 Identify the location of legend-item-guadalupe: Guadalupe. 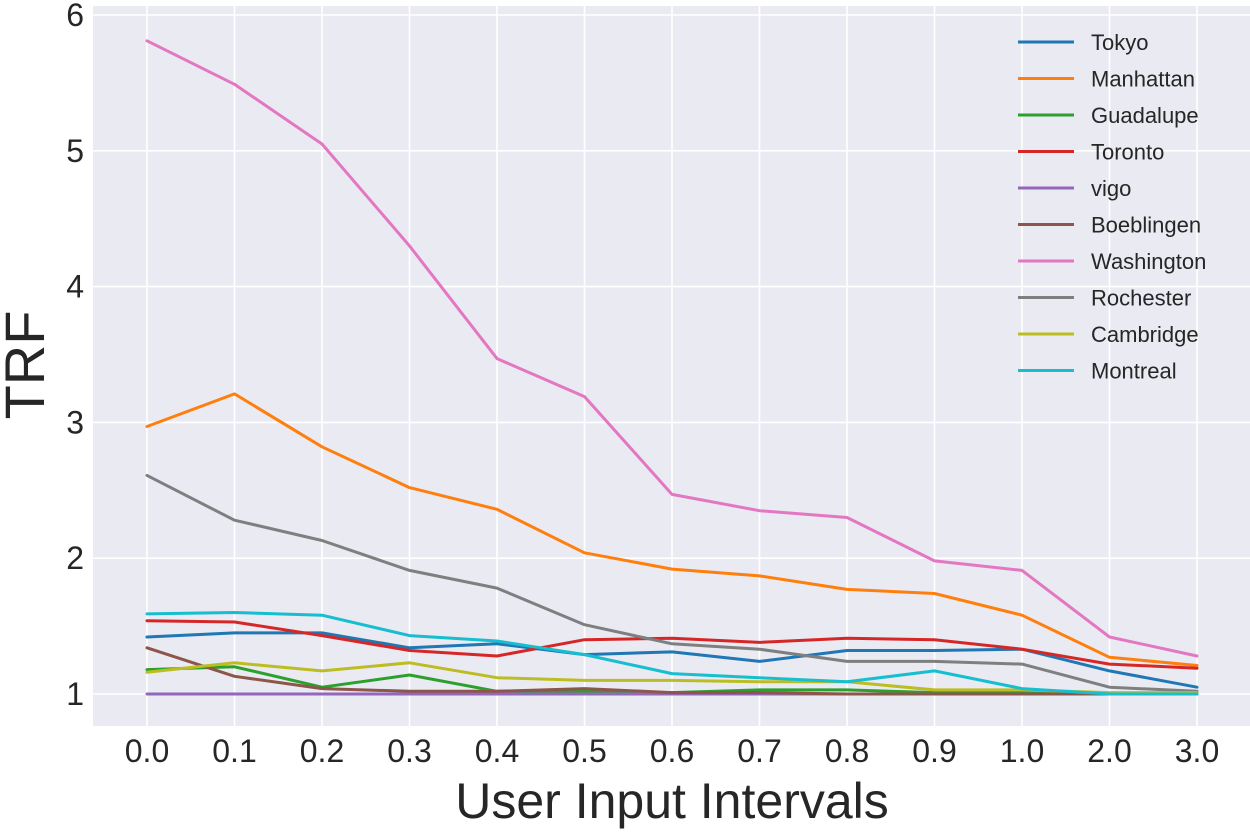
(1108, 115).